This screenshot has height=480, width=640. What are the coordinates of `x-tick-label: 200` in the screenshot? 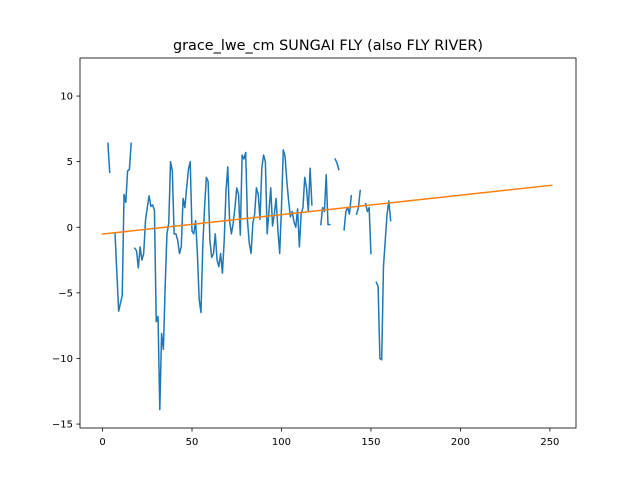 It's located at (460, 442).